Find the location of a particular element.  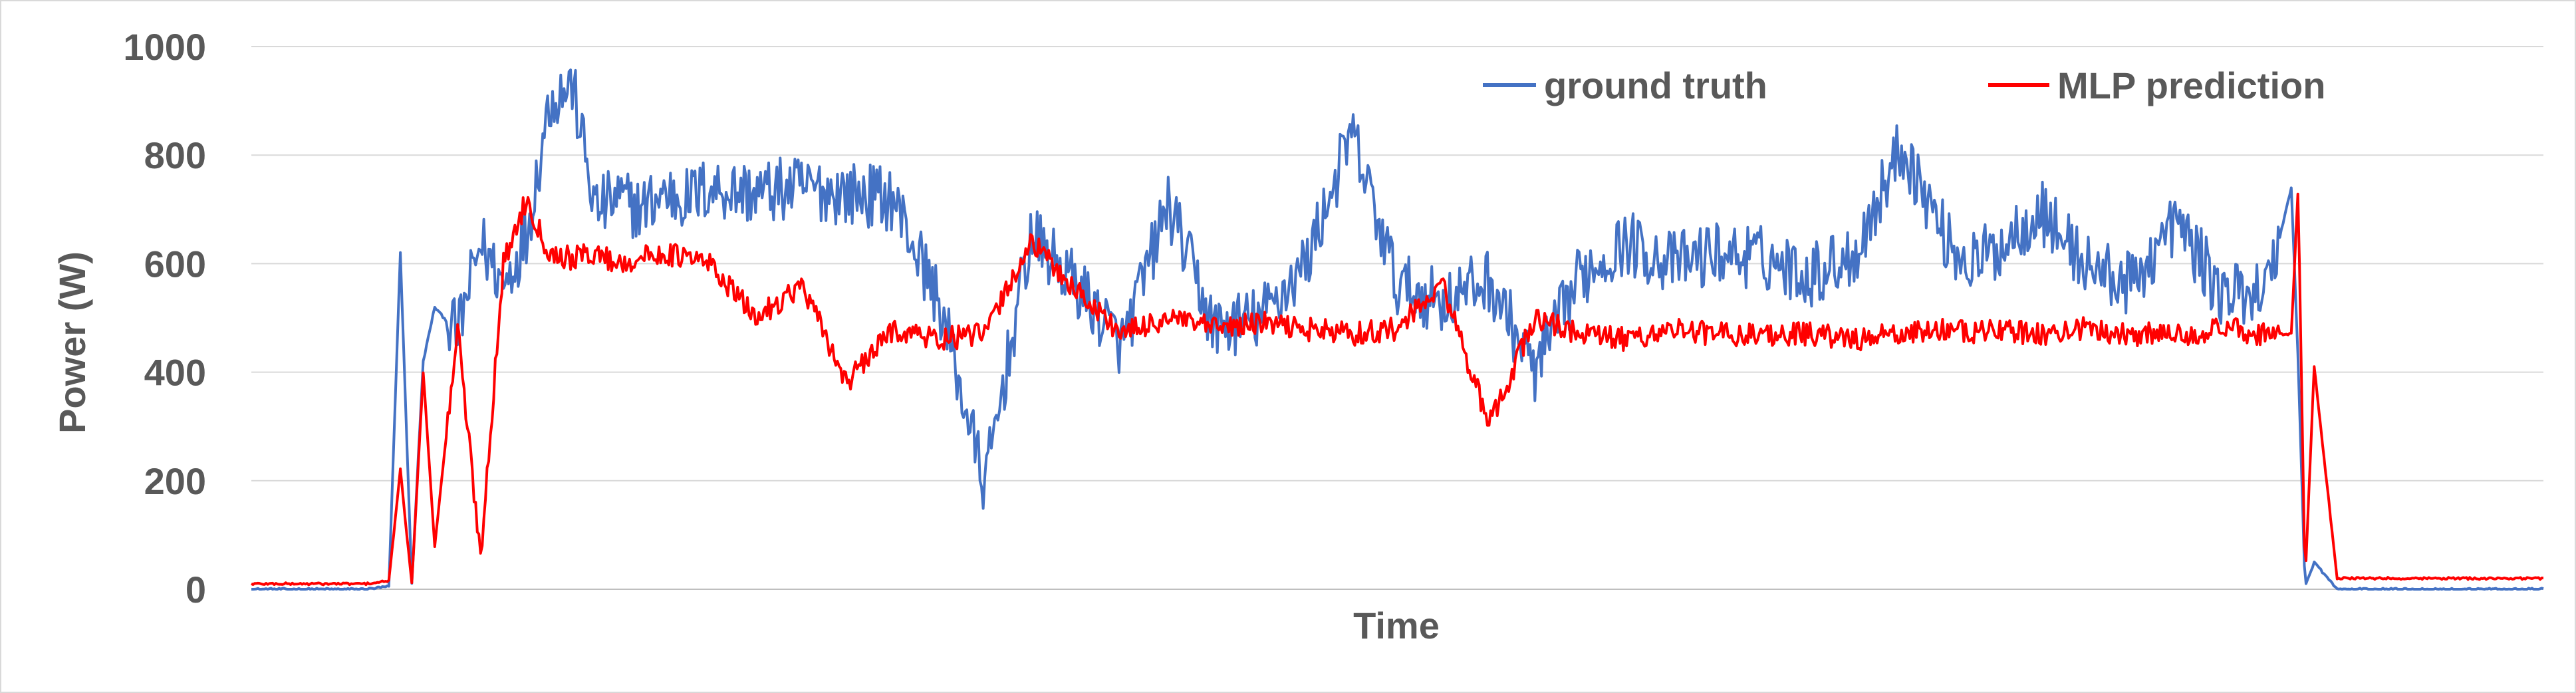

legend-label-mlp-prediction: MLP prediction is located at coordinates (2191, 85).